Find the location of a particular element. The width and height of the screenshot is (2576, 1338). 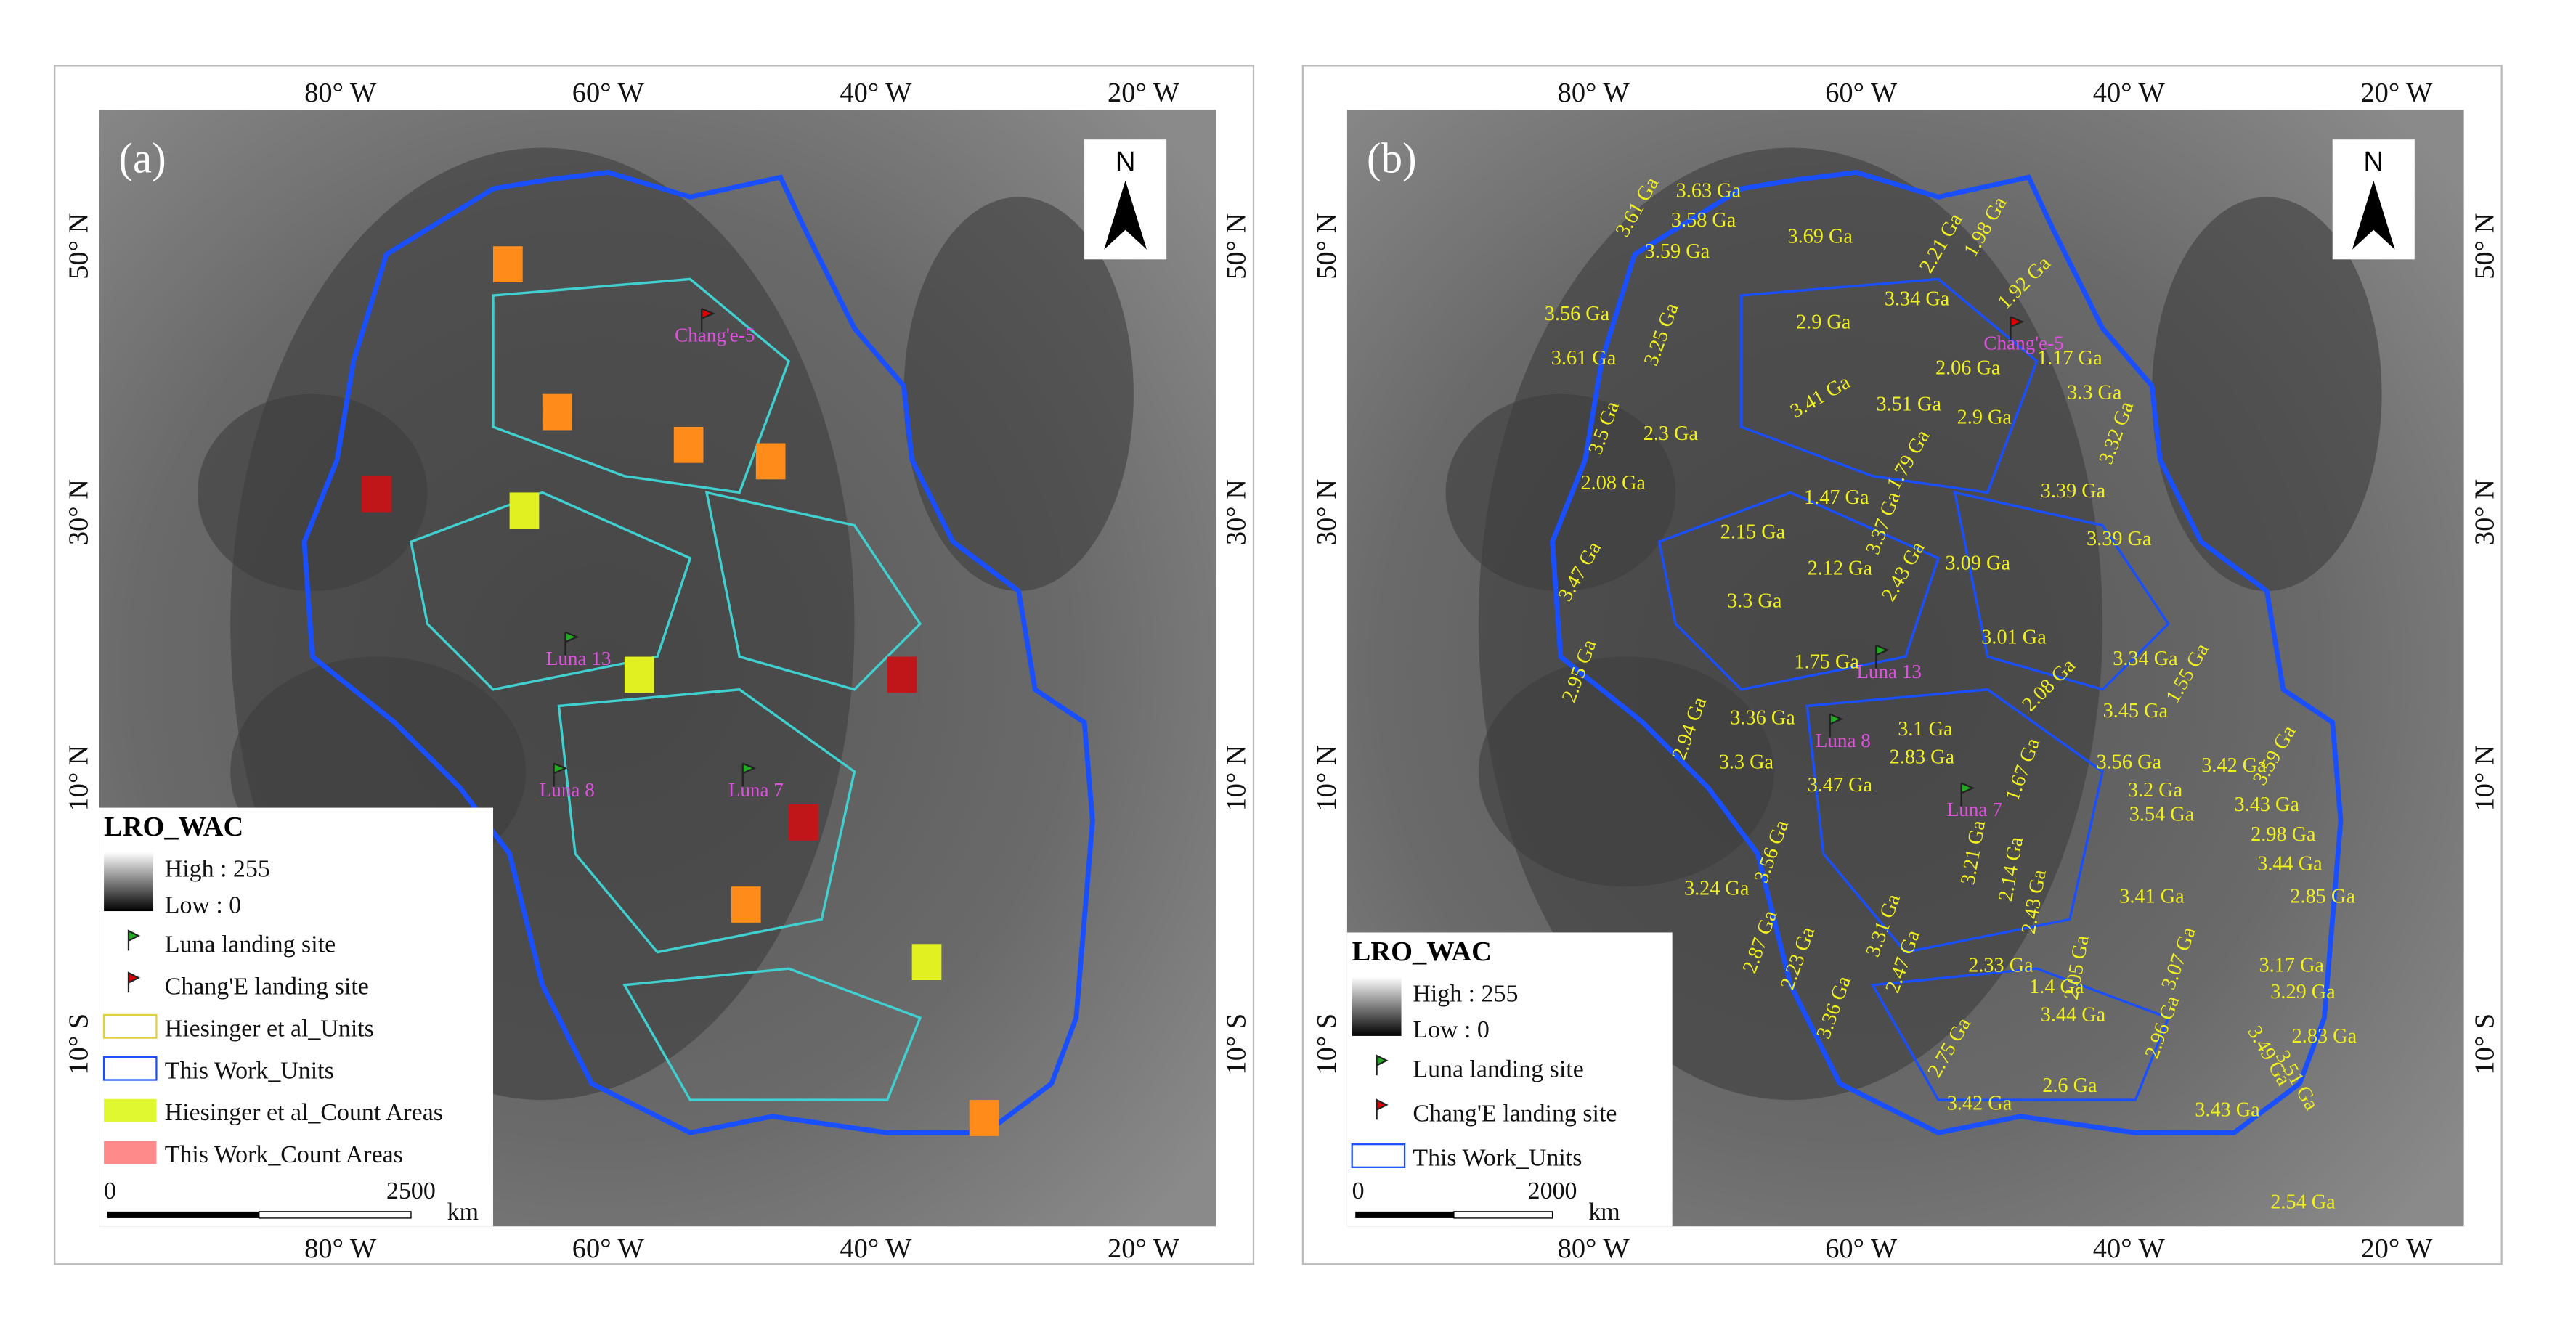

legend-title: LRO_WAC is located at coordinates (174, 827).